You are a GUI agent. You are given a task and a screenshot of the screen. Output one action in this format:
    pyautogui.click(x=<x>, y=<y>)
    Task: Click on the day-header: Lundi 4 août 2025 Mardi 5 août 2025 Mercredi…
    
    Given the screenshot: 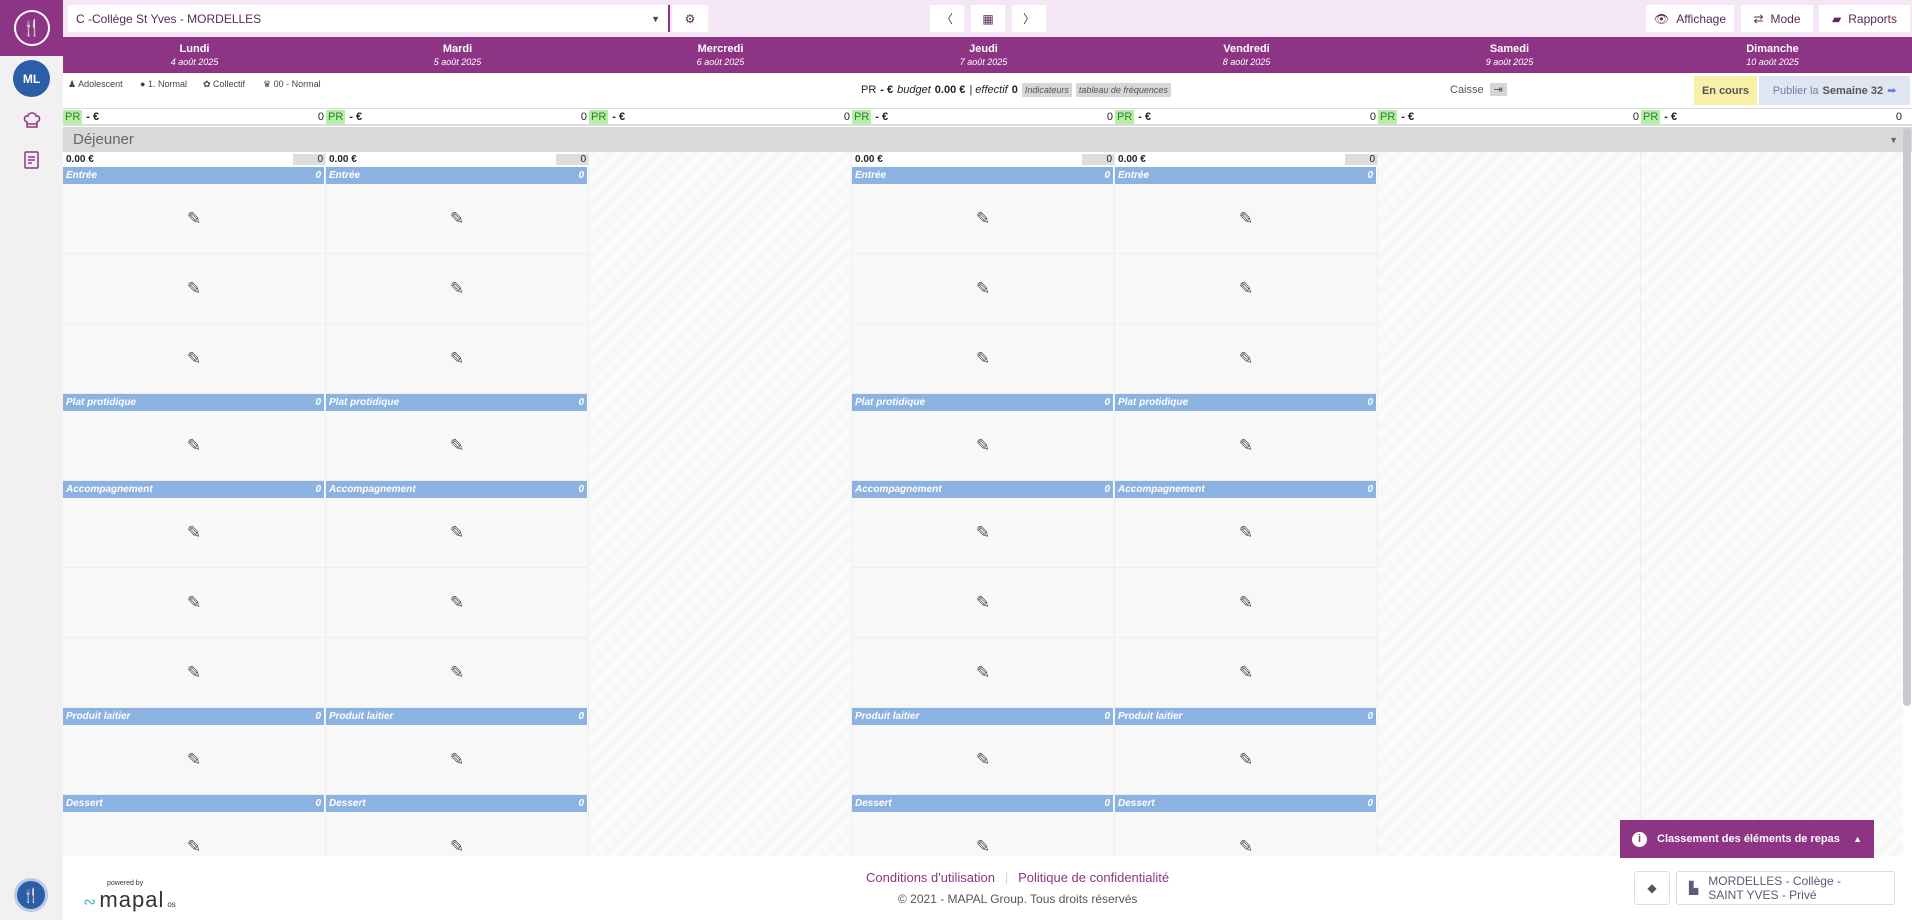 What is the action you would take?
    pyautogui.click(x=987, y=55)
    